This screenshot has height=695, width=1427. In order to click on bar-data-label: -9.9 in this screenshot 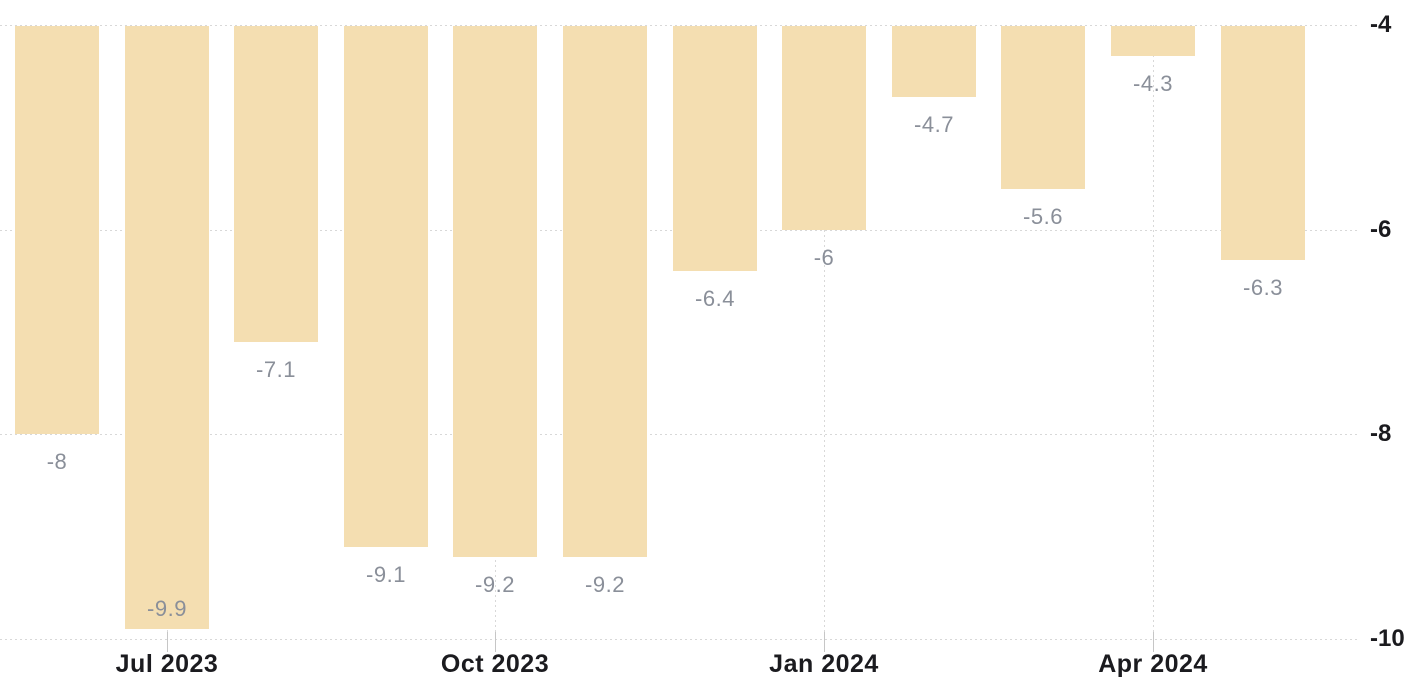, I will do `click(167, 608)`.